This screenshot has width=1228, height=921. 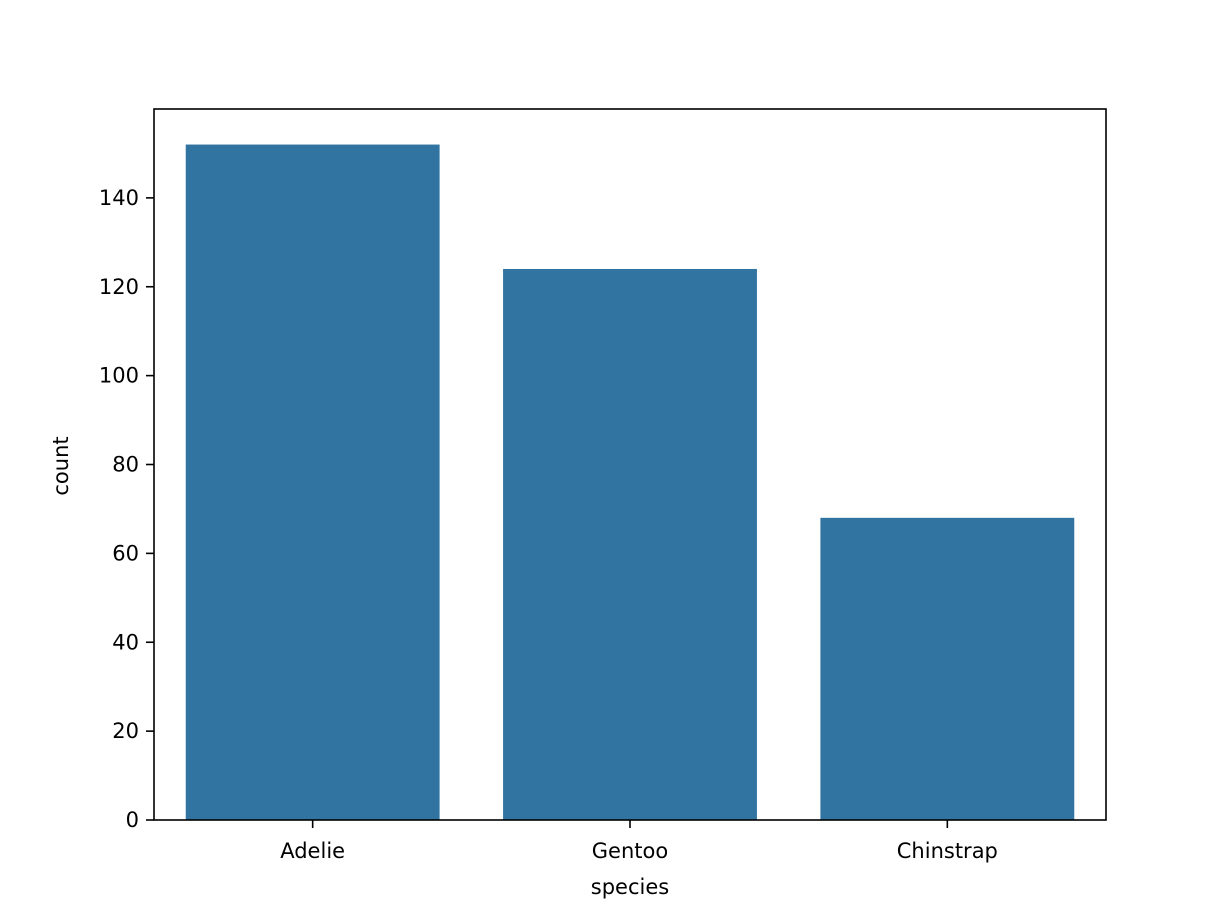 I want to click on x-axis-label: species, so click(x=630, y=887).